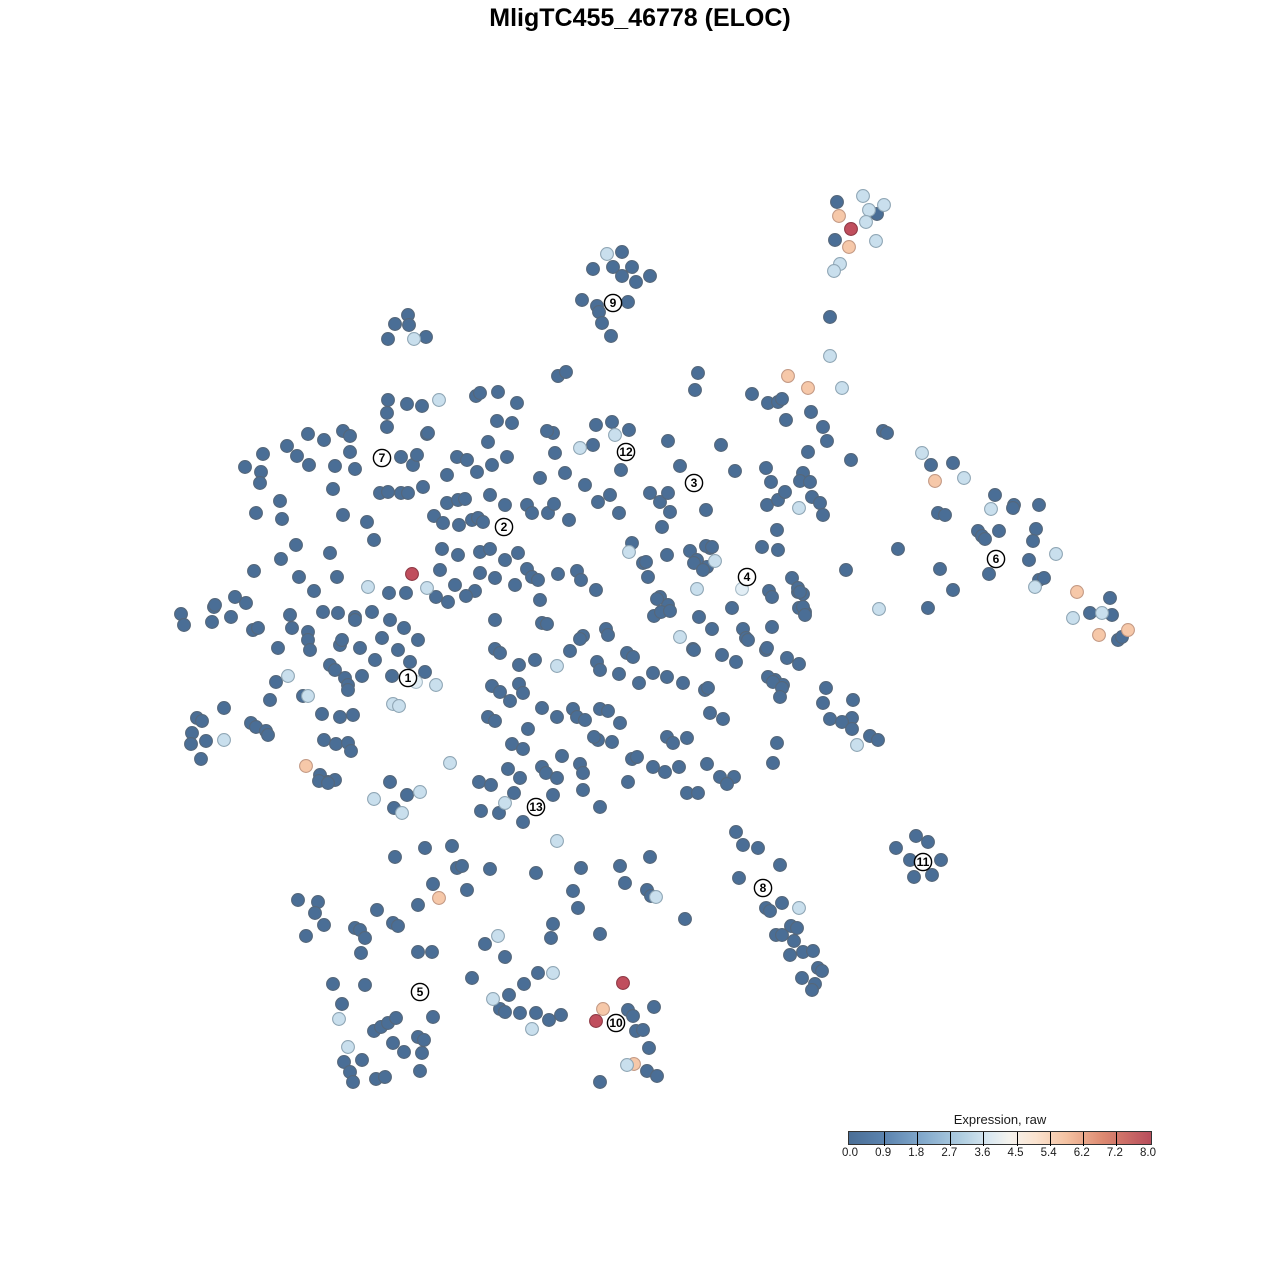 This screenshot has width=1280, height=1280. I want to click on legend-tick-label: 7.2, so click(1114, 1153).